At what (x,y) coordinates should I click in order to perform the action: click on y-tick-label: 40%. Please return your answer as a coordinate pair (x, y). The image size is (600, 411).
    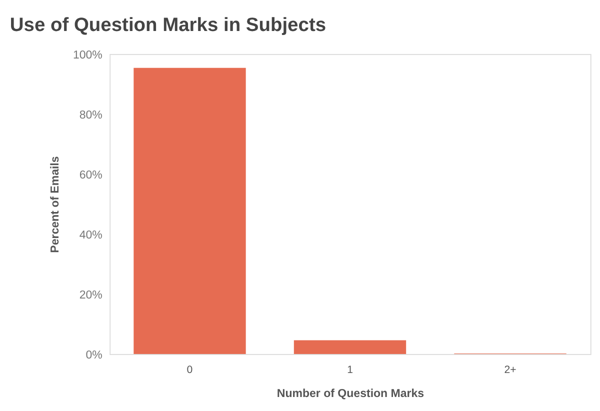
    Looking at the image, I should click on (90, 235).